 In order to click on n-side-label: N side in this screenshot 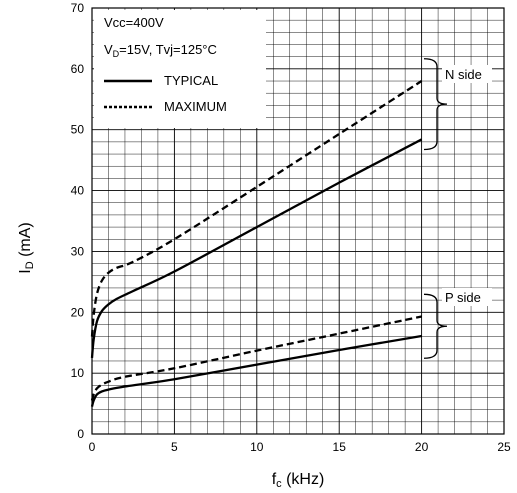, I will do `click(463, 74)`.